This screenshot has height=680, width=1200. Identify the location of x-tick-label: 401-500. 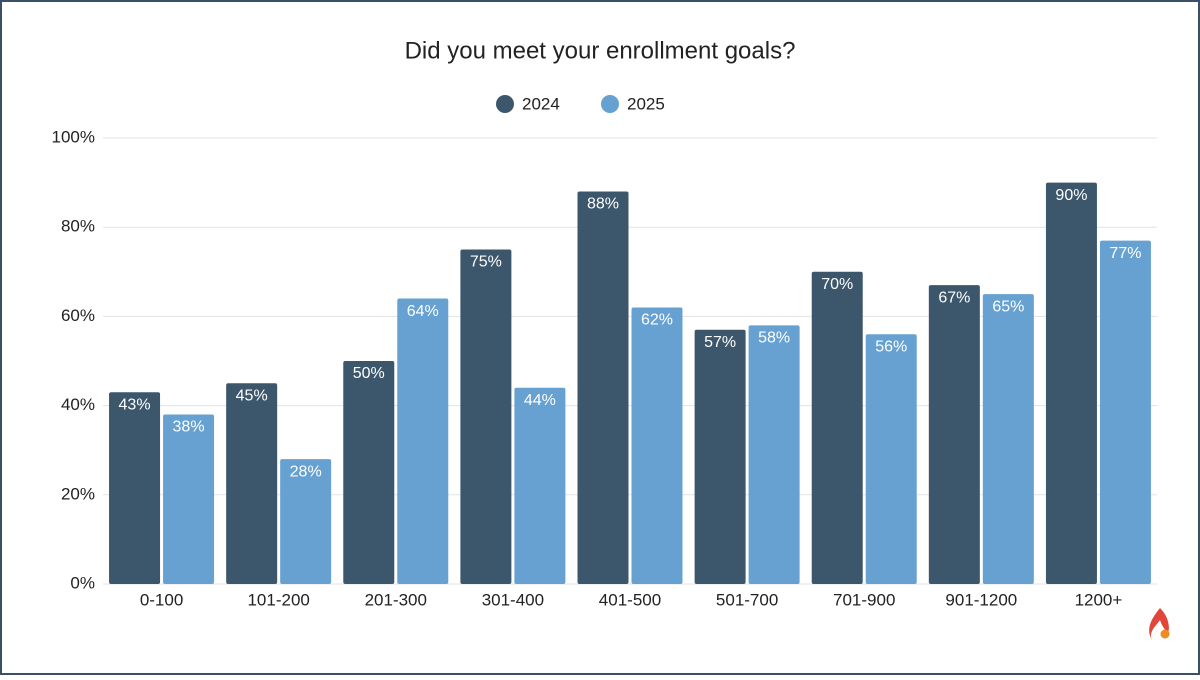
(630, 599).